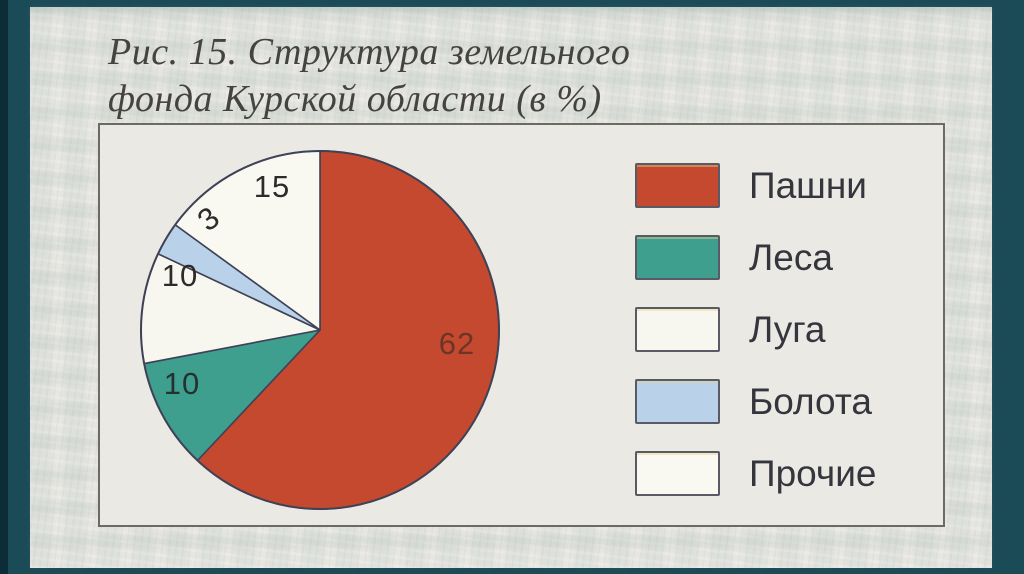  I want to click on left-edge-shadow, so click(4, 287).